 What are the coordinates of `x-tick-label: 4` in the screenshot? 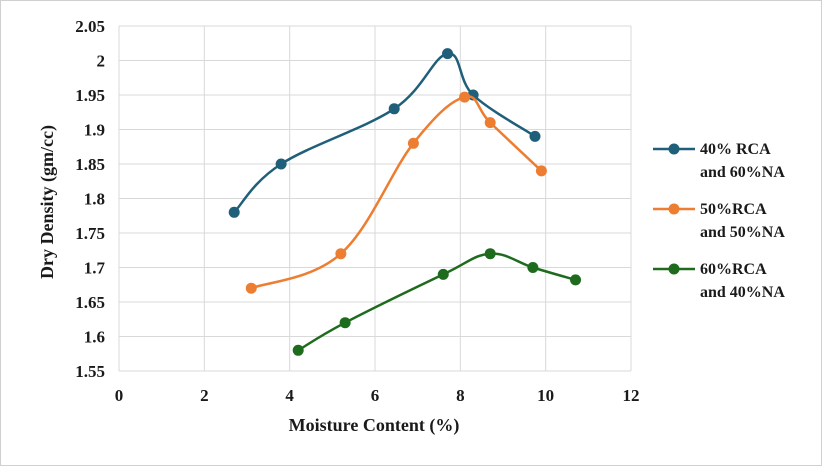 It's located at (289, 395).